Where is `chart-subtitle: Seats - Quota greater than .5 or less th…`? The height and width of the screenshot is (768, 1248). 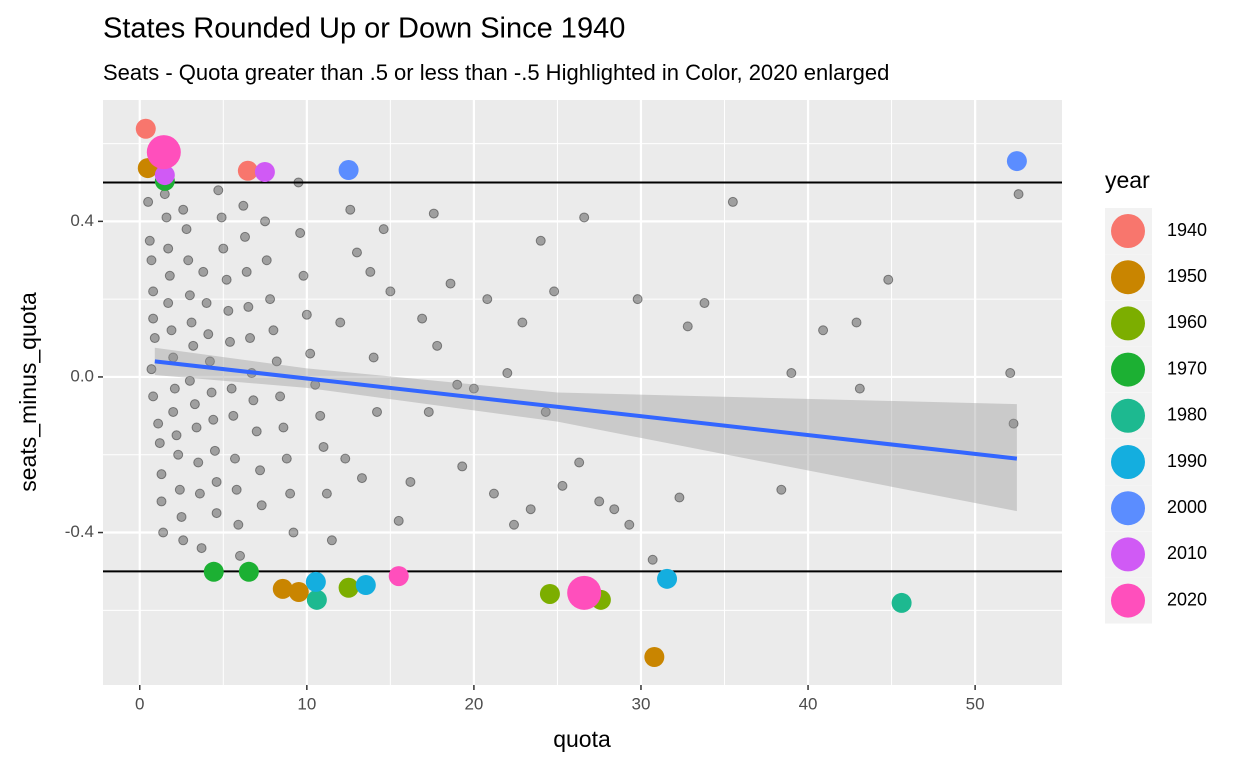
chart-subtitle: Seats - Quota greater than .5 or less th… is located at coordinates (496, 72).